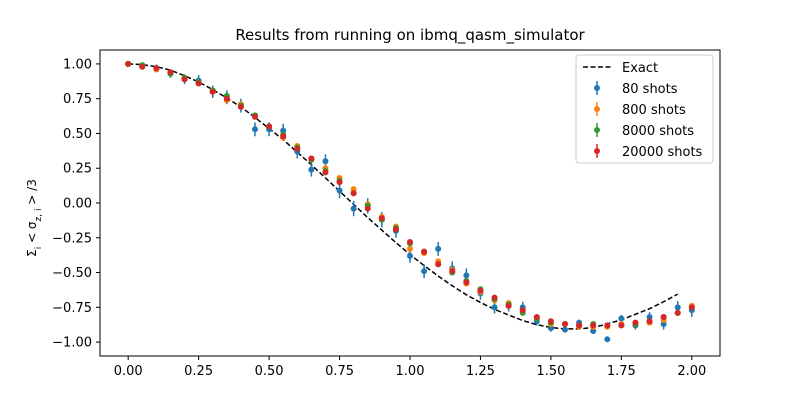  What do you see at coordinates (654, 110) in the screenshot?
I see `legend-label: 800 shots` at bounding box center [654, 110].